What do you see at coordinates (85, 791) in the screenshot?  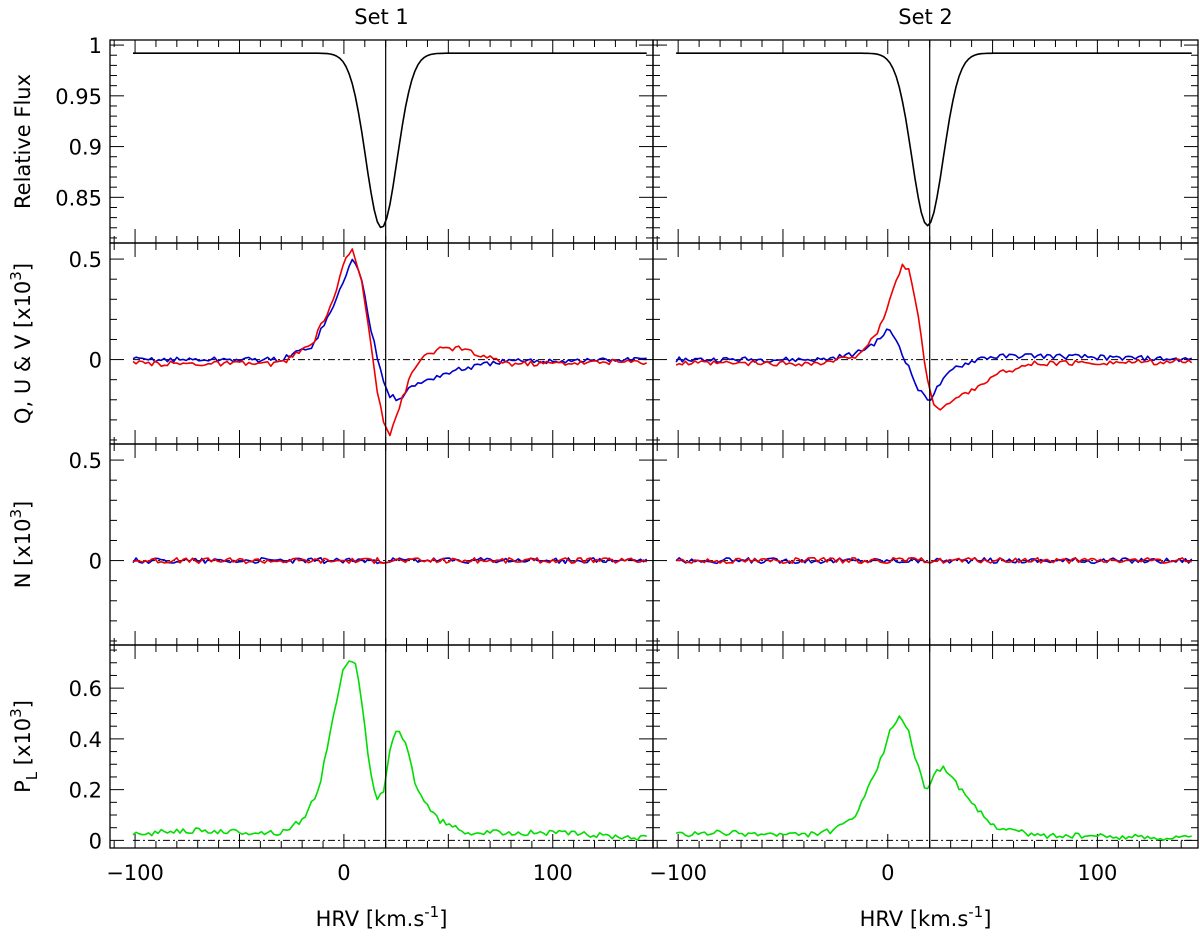 I see `y-tick-label: 0.2` at bounding box center [85, 791].